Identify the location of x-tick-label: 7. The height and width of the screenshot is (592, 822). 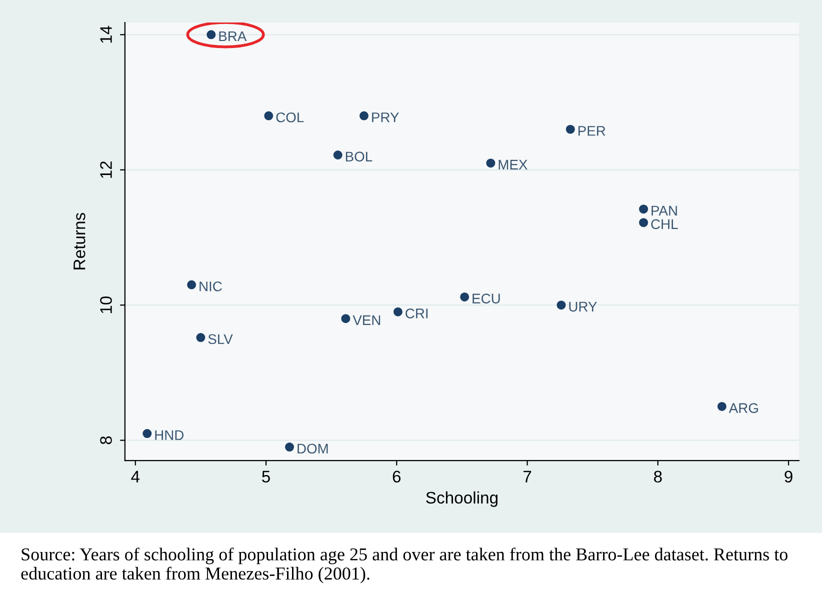
(528, 476).